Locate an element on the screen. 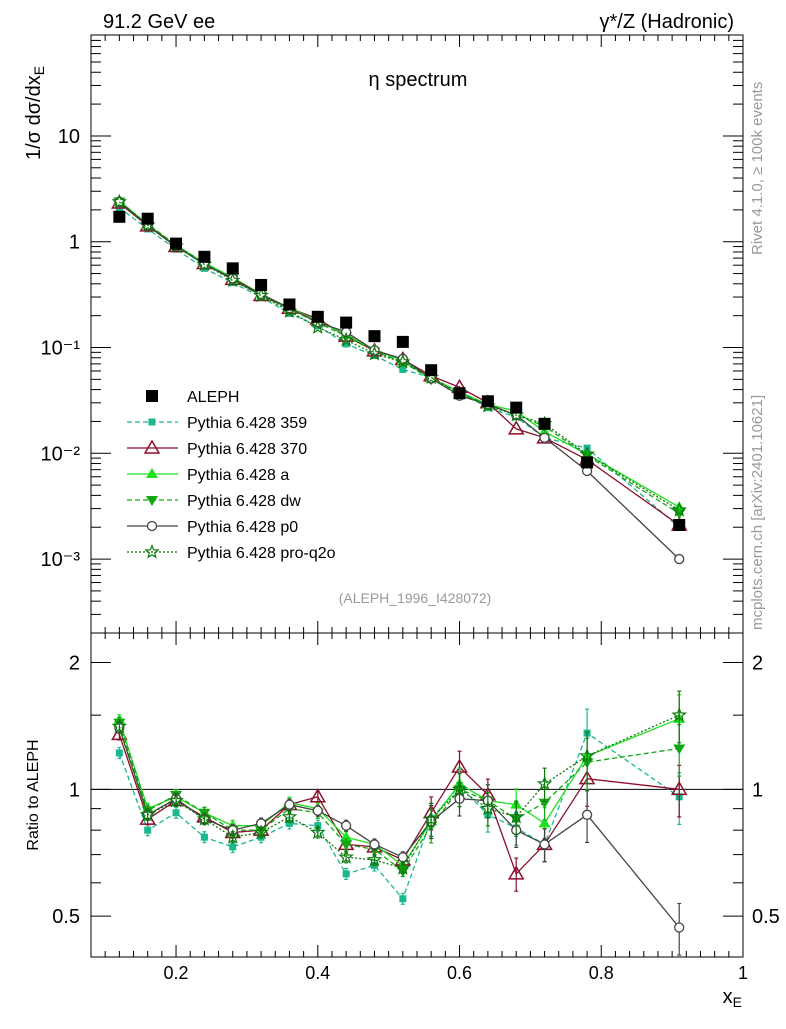 The width and height of the screenshot is (786, 1029). x-axis-label: xE is located at coordinates (732, 998).